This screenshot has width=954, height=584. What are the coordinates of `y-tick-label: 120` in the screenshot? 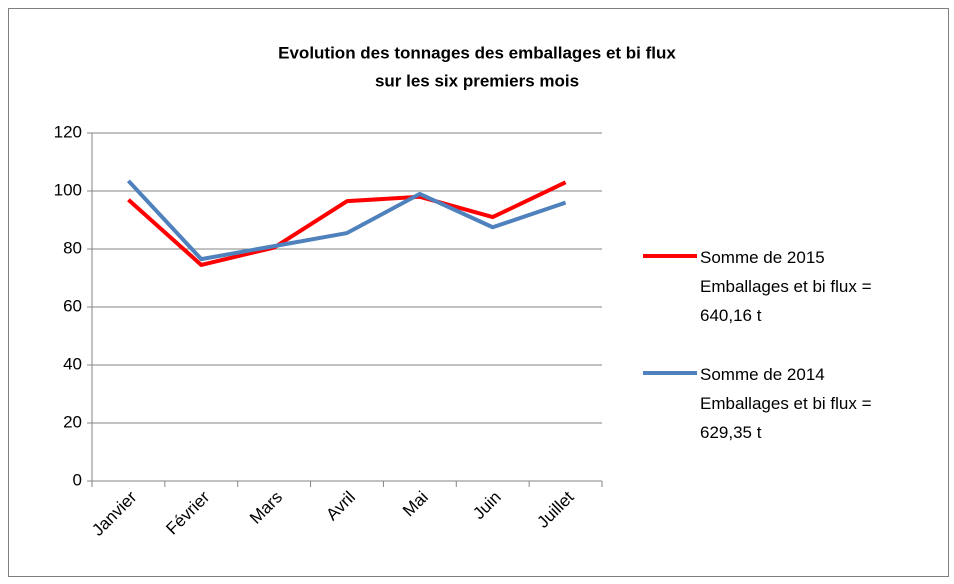 It's located at (68, 131).